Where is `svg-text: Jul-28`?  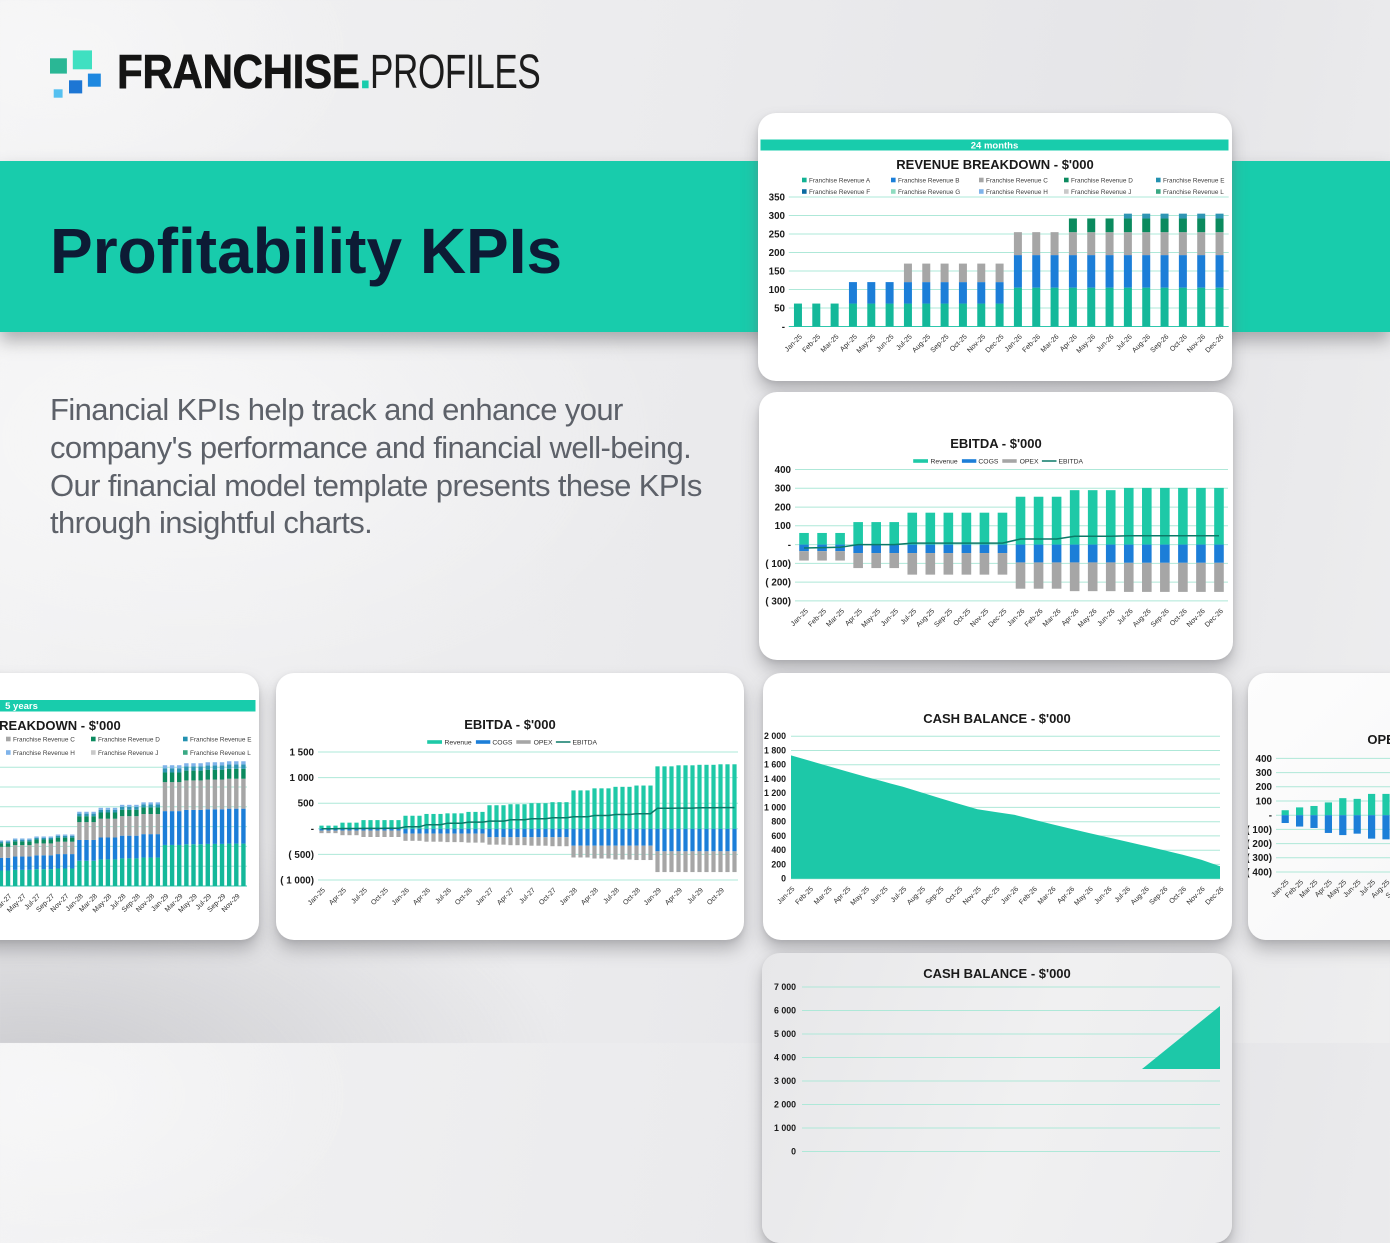
svg-text: Jul-28 is located at coordinates (611, 896).